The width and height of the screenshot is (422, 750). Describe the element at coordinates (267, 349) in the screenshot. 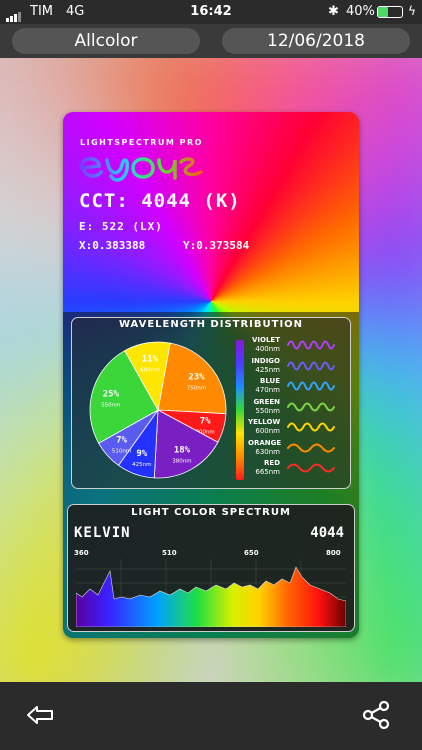

I see `legend-wavelength: 400nm` at that location.